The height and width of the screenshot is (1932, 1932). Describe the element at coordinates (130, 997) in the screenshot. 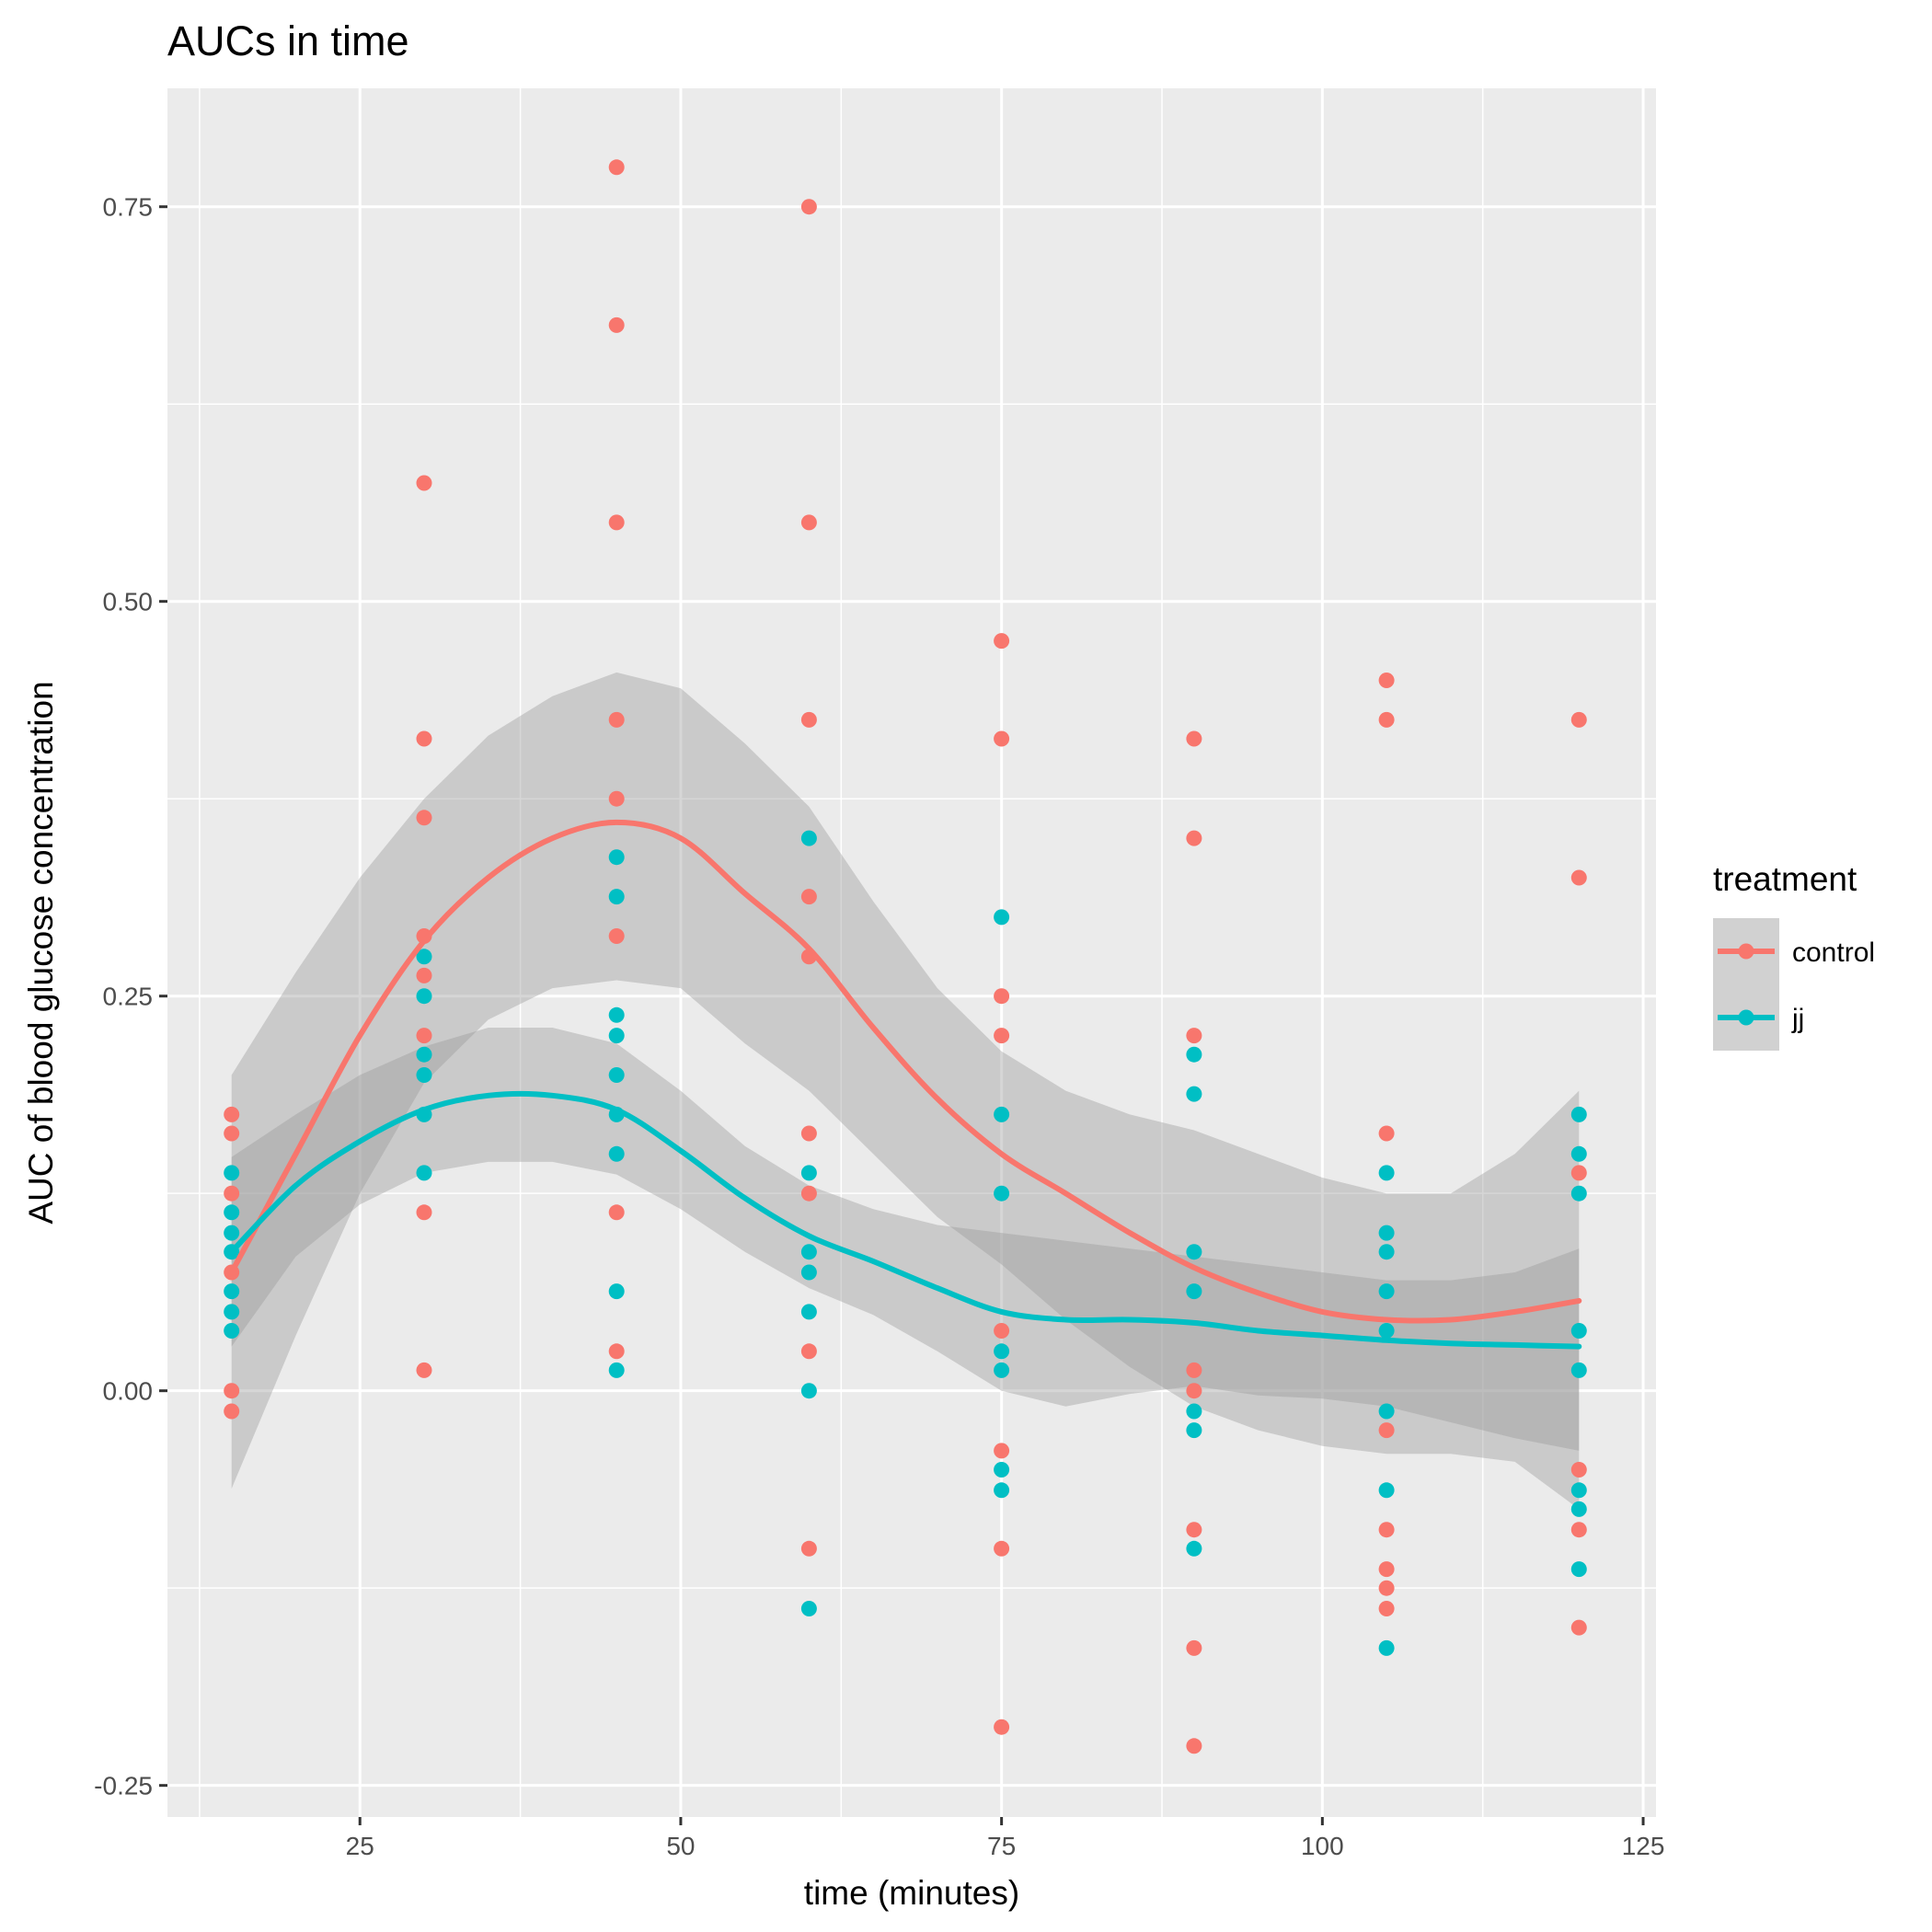

I see `y-axis: -0.25 0.00 0.25 0.50 0.75` at that location.